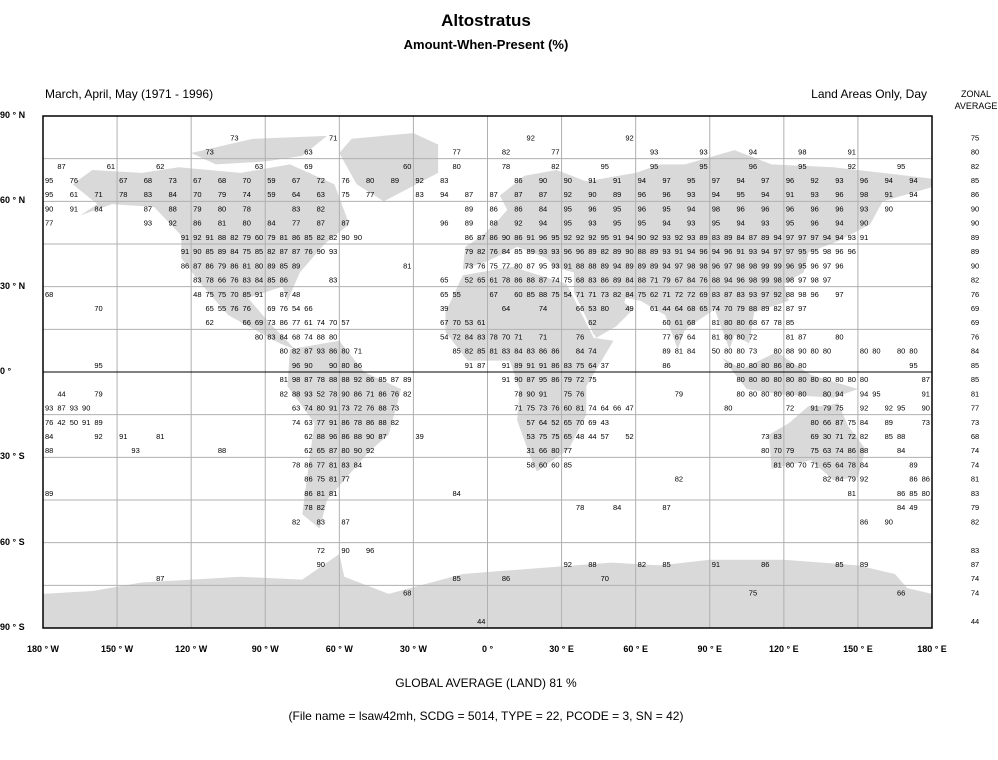 The width and height of the screenshot is (998, 760). Describe the element at coordinates (629, 308) in the screenshot. I see `cell-value: 49` at that location.